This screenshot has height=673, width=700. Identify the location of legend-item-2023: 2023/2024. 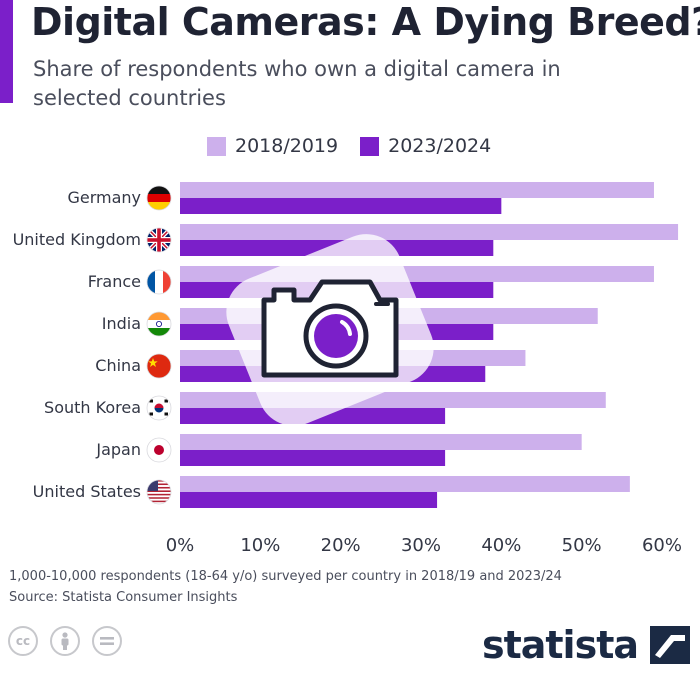
(425, 146).